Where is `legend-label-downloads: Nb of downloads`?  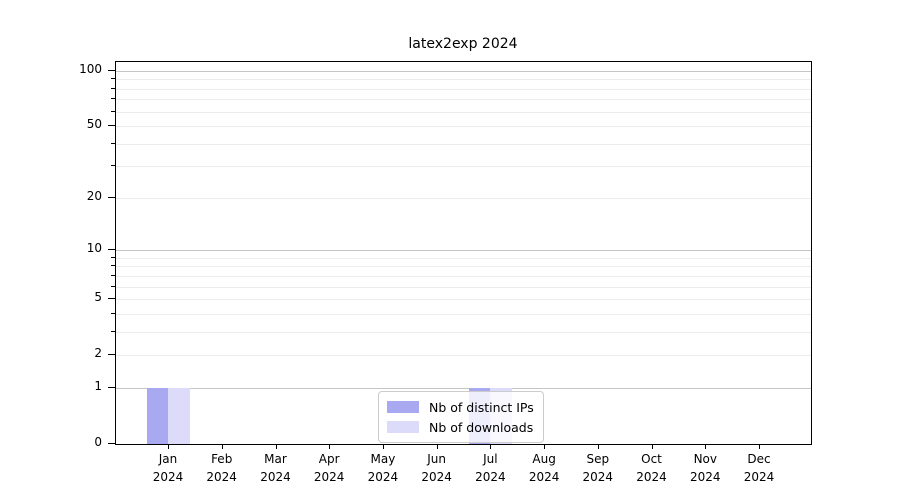
legend-label-downloads: Nb of downloads is located at coordinates (481, 427).